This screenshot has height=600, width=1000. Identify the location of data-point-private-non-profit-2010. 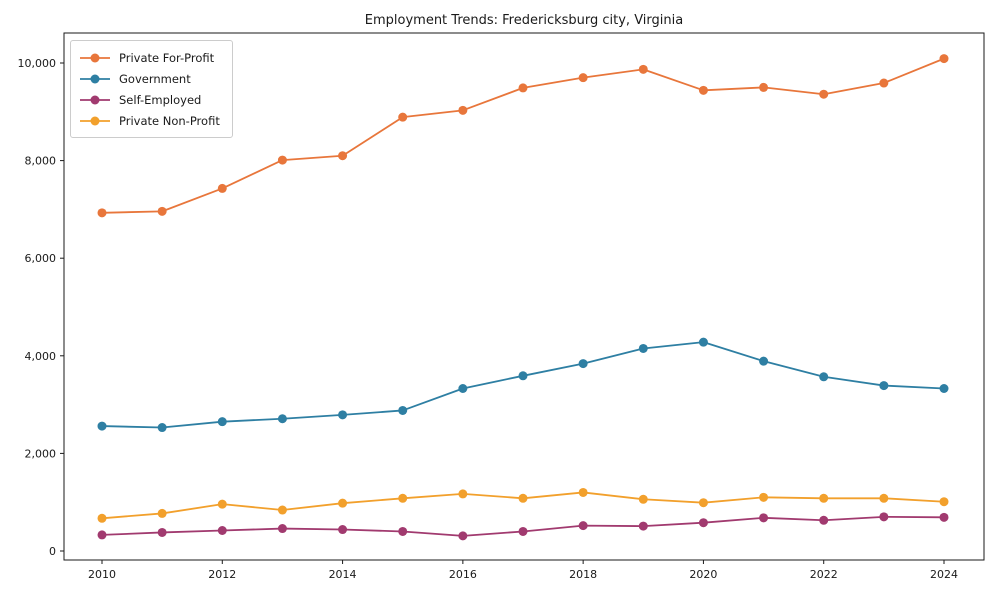
(102, 518).